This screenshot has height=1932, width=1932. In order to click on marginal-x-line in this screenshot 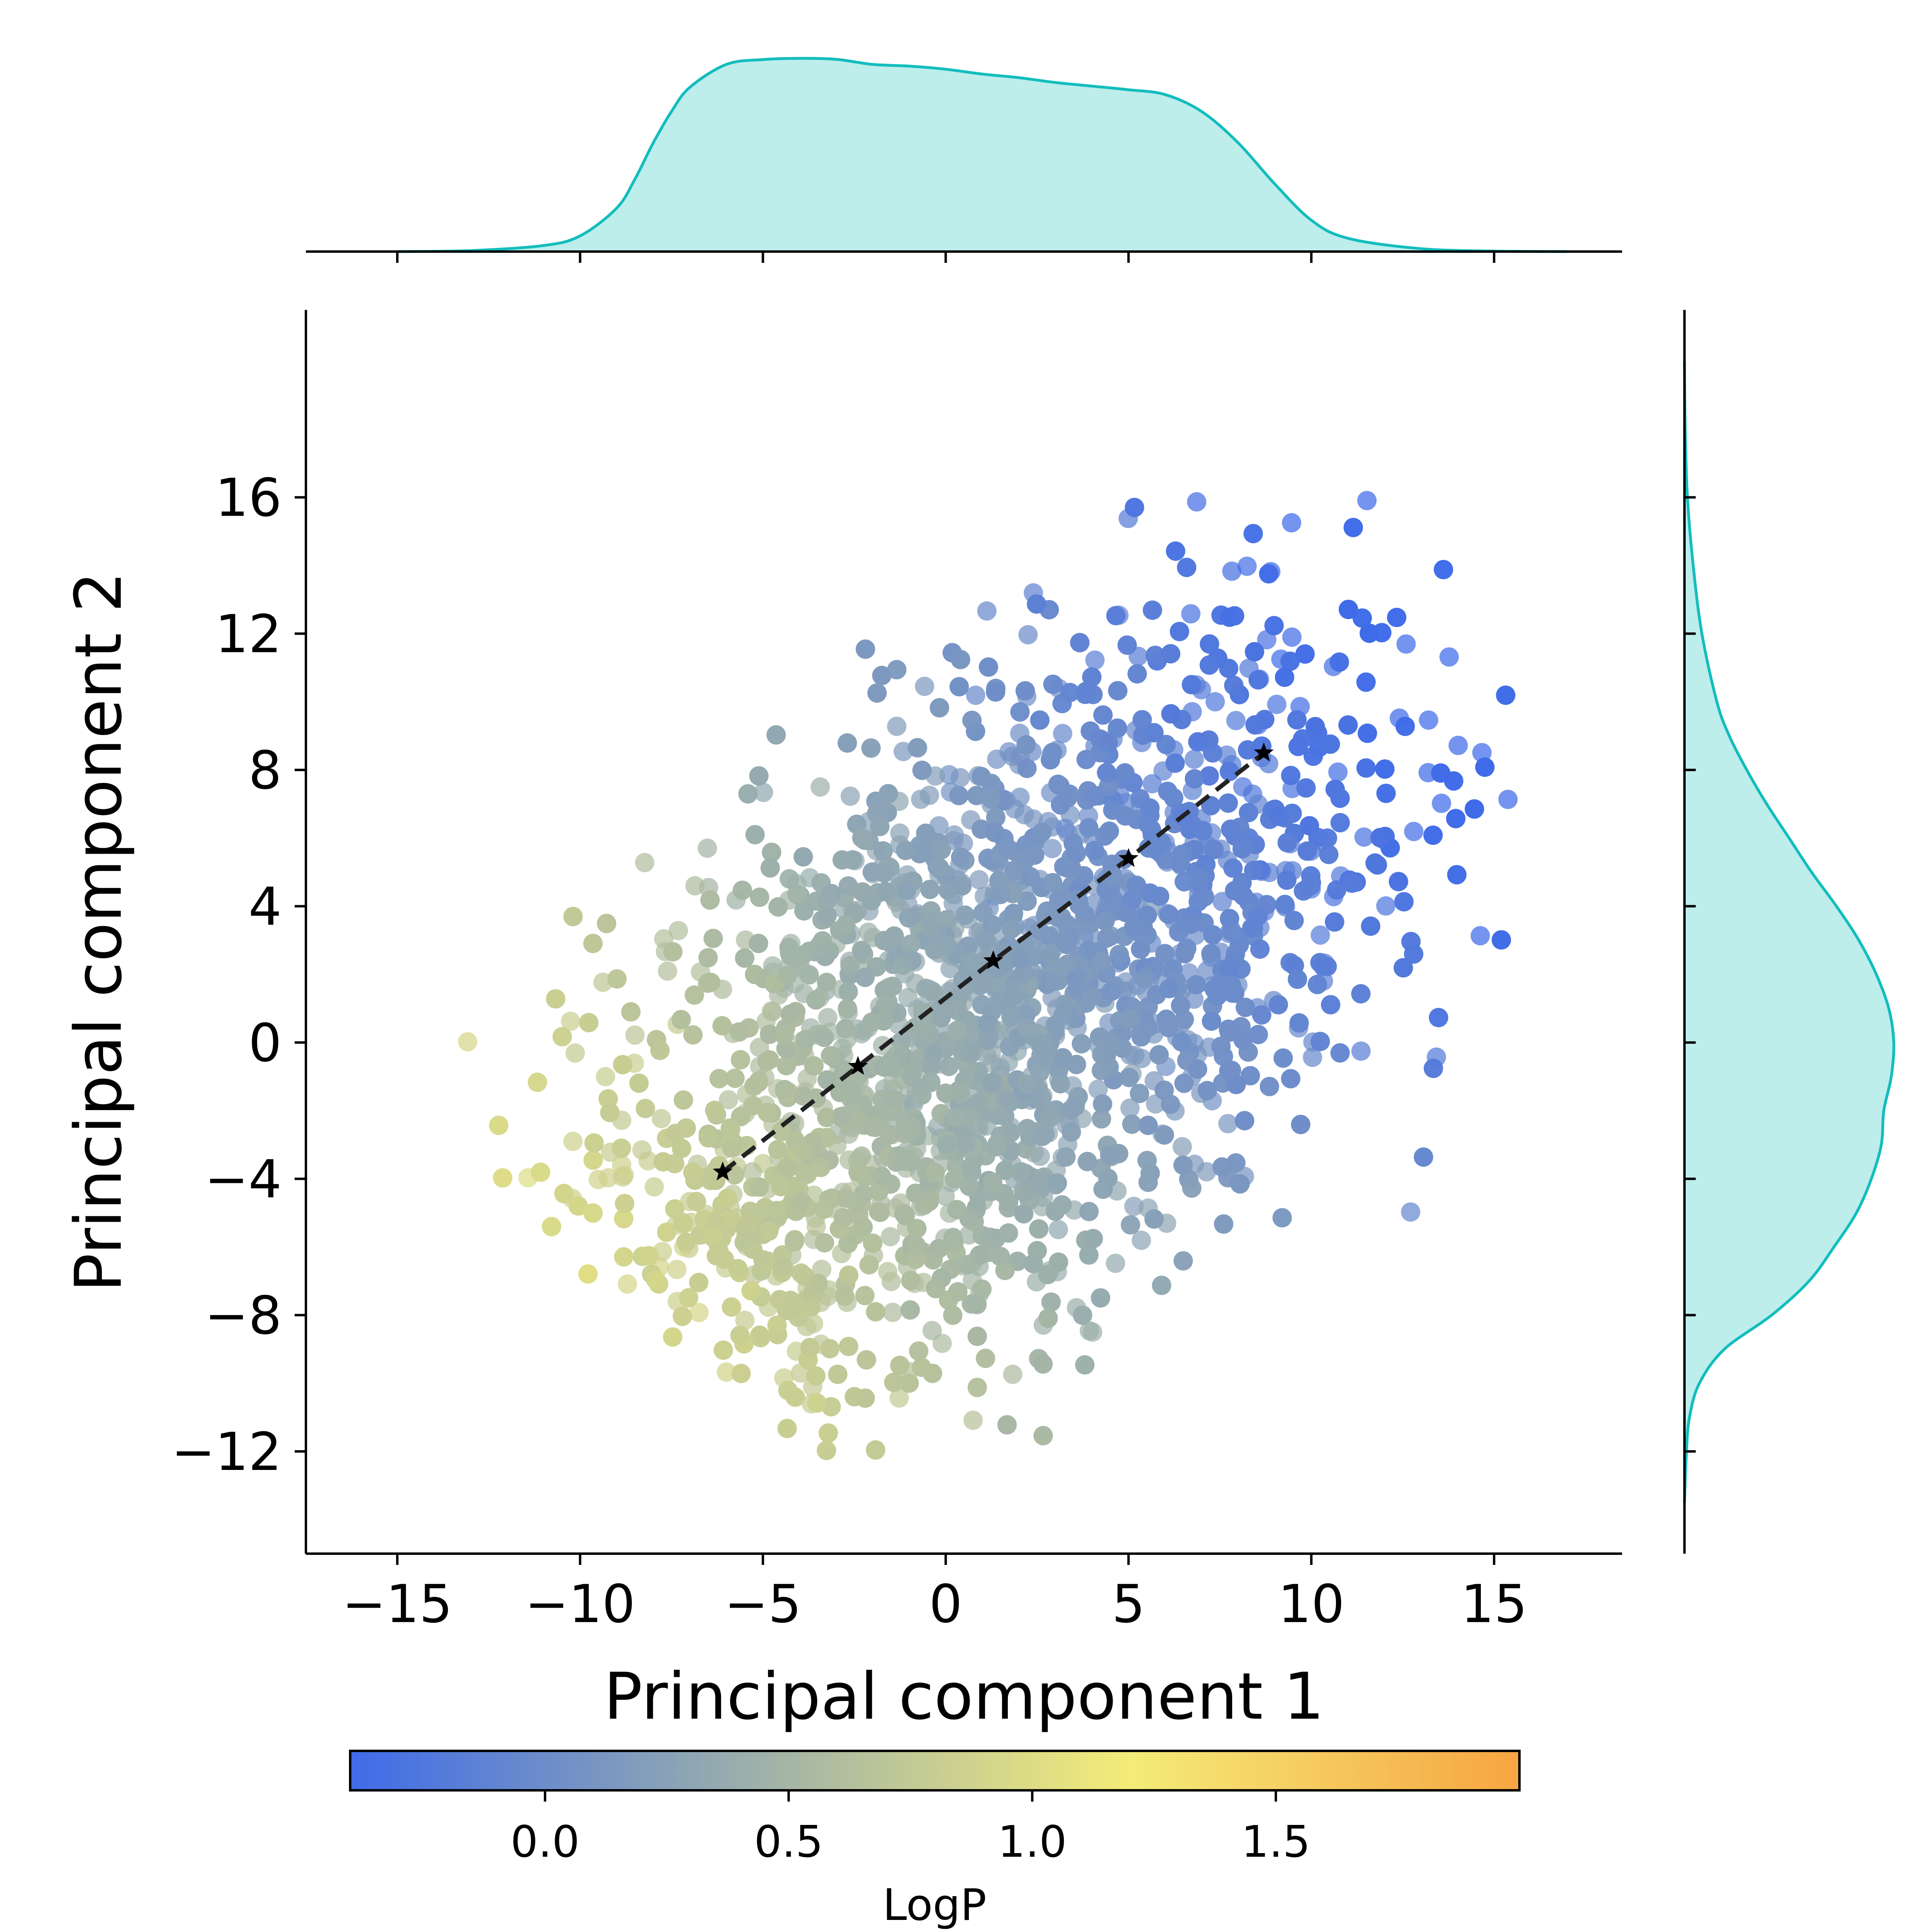, I will do `click(982, 155)`.